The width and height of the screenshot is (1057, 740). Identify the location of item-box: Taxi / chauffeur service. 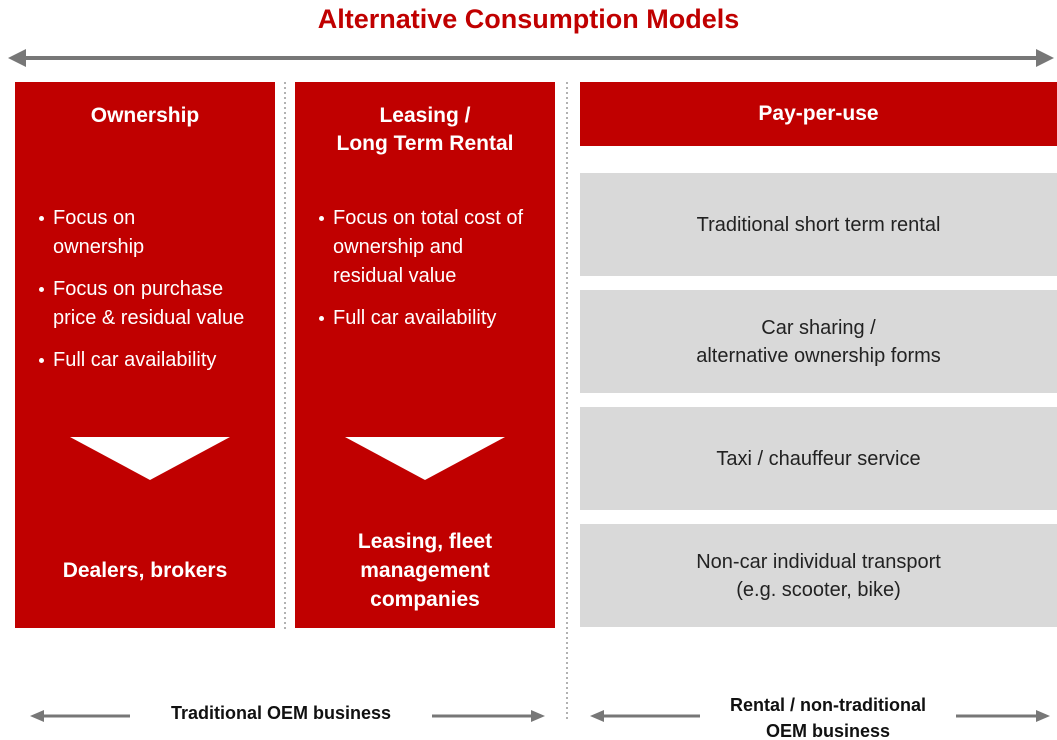
(818, 458).